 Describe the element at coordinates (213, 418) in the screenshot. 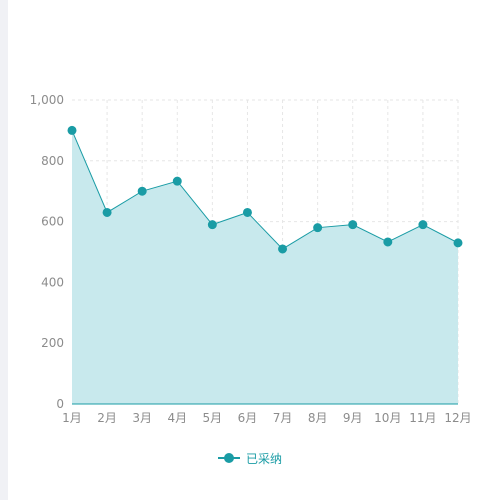

I see `x-tick-label: 5月` at that location.